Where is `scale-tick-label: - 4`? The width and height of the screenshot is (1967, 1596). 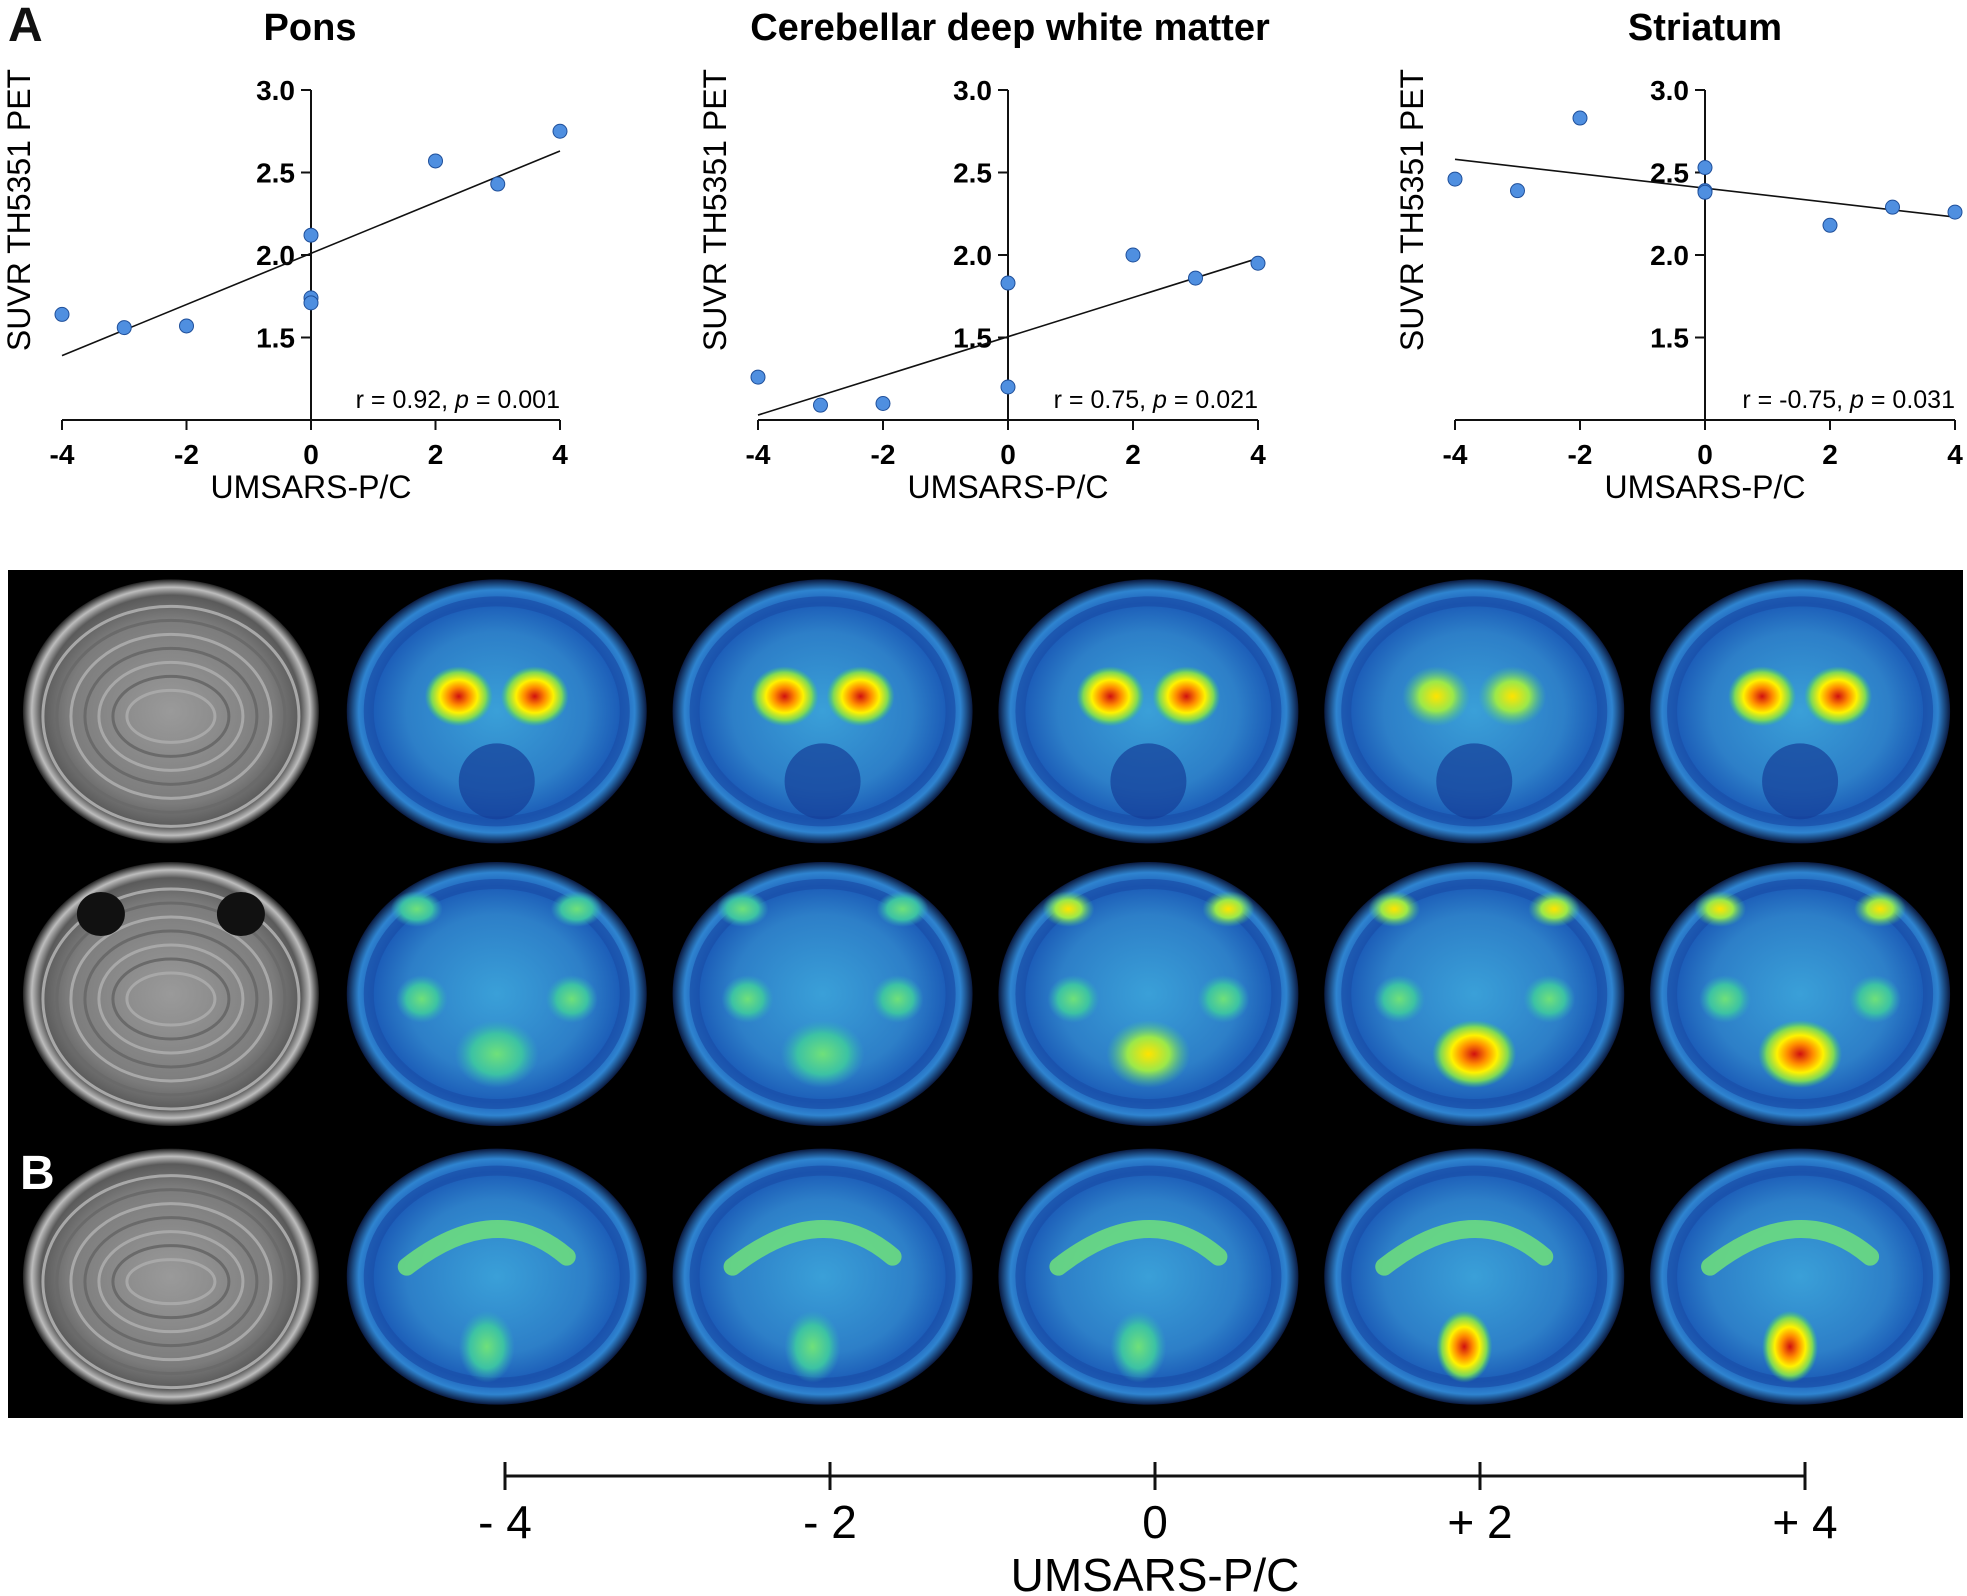 scale-tick-label: - 4 is located at coordinates (505, 1522).